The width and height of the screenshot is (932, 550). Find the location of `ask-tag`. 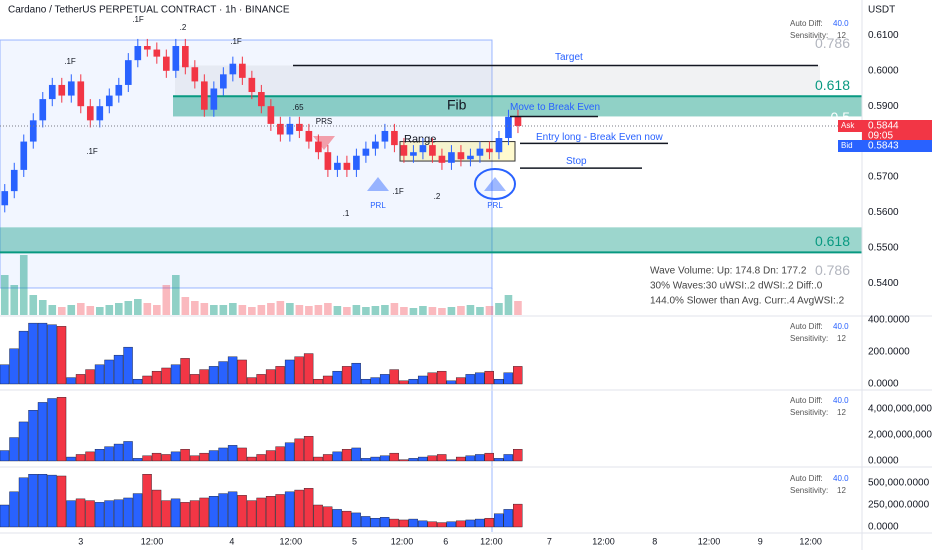

ask-tag is located at coordinates (850, 126).